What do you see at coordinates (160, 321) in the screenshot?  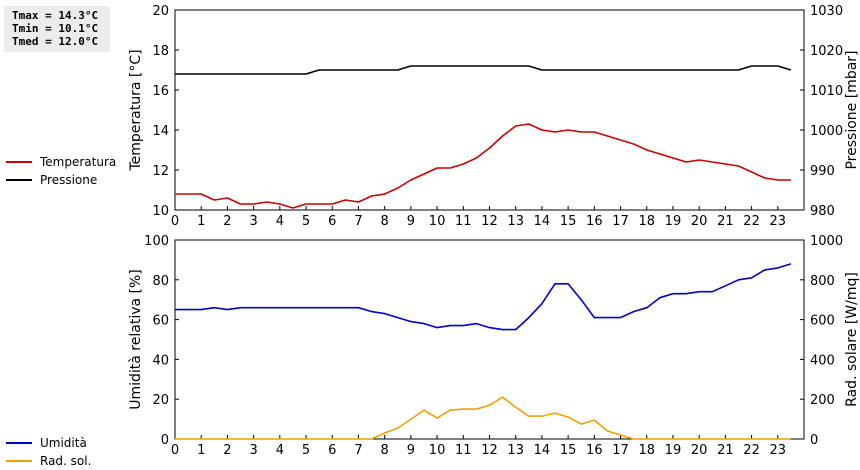 I see `y-tick-label-1-60: 60` at bounding box center [160, 321].